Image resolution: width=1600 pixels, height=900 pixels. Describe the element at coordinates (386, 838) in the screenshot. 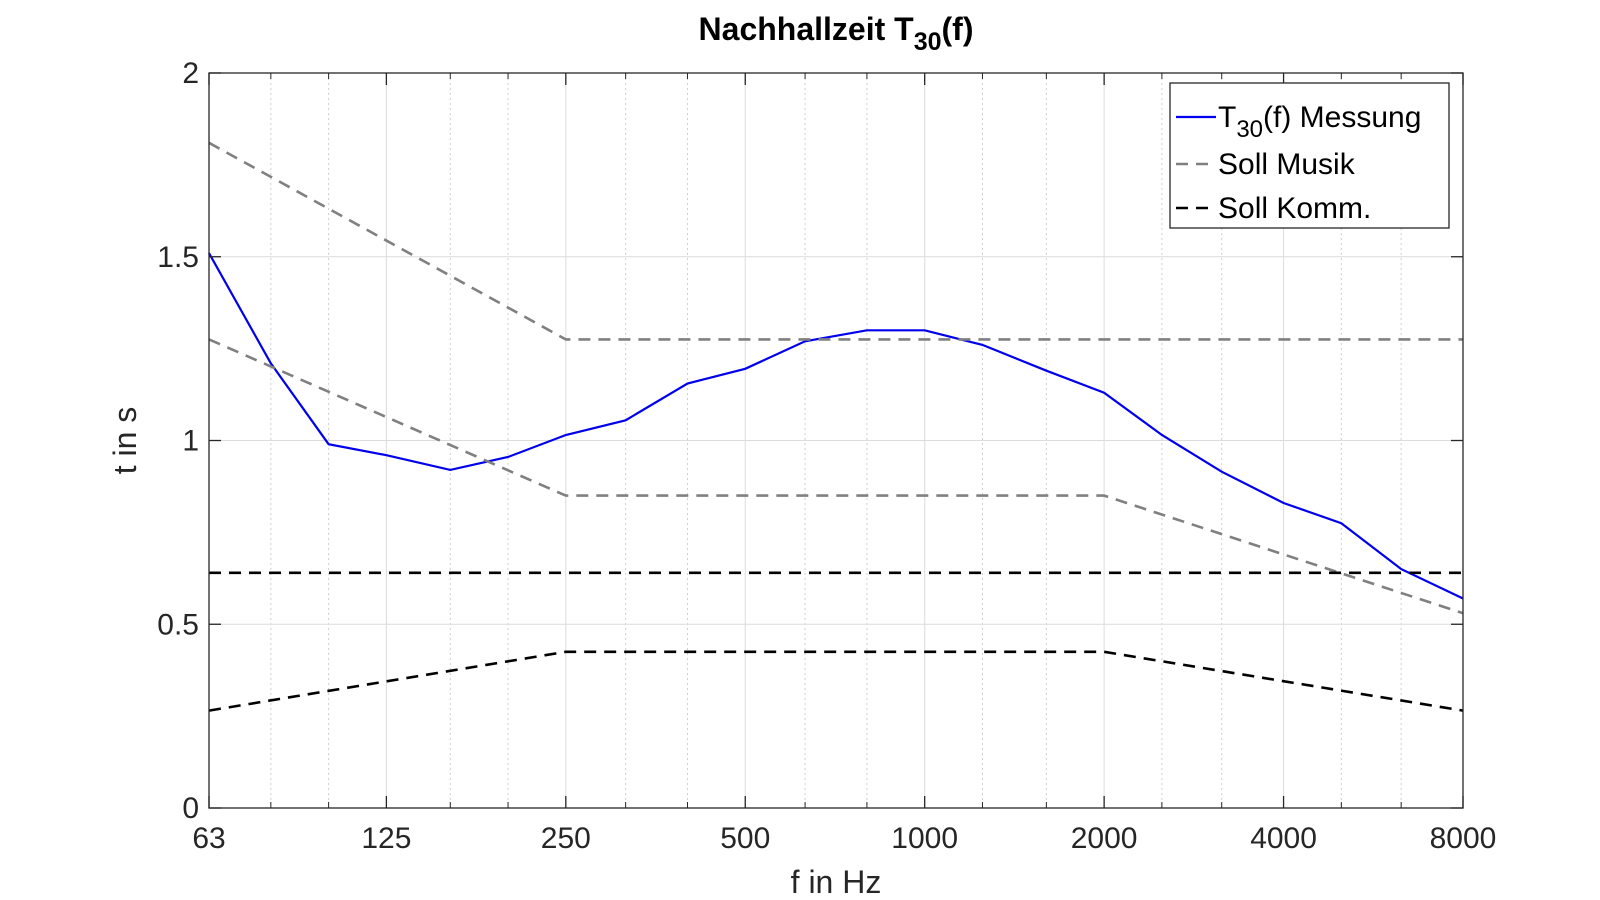

I see `x-tick-label: 125` at that location.